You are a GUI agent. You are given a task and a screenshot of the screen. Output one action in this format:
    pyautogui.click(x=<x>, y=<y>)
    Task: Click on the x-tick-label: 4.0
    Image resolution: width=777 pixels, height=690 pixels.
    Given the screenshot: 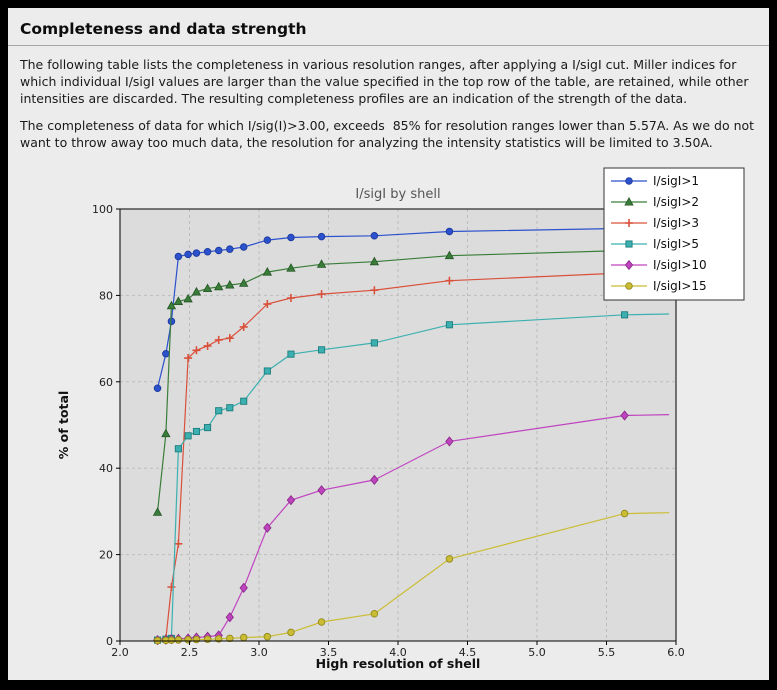 What is the action you would take?
    pyautogui.click(x=398, y=652)
    